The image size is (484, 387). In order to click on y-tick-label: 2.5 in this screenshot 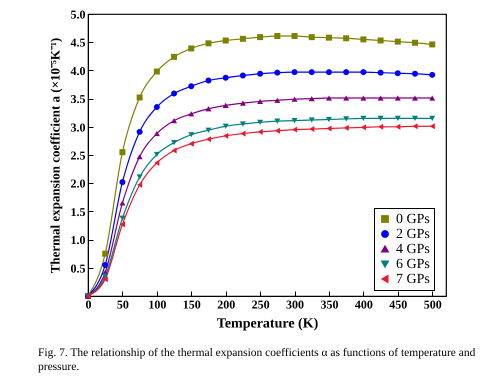, I will do `click(78, 155)`.